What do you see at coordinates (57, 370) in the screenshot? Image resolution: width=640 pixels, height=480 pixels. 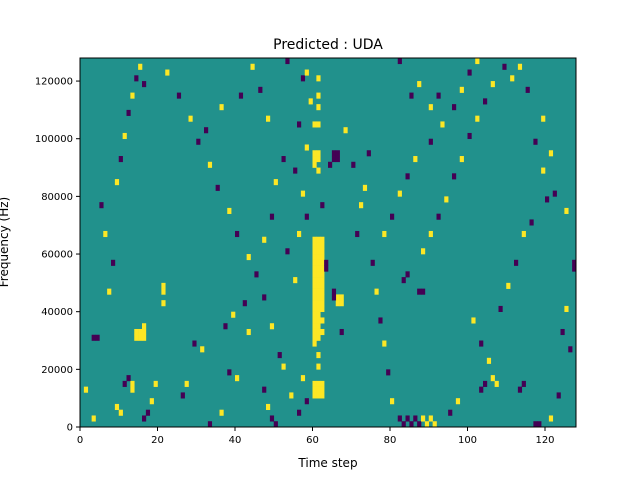 I see `y-tick-label: 20000` at bounding box center [57, 370].